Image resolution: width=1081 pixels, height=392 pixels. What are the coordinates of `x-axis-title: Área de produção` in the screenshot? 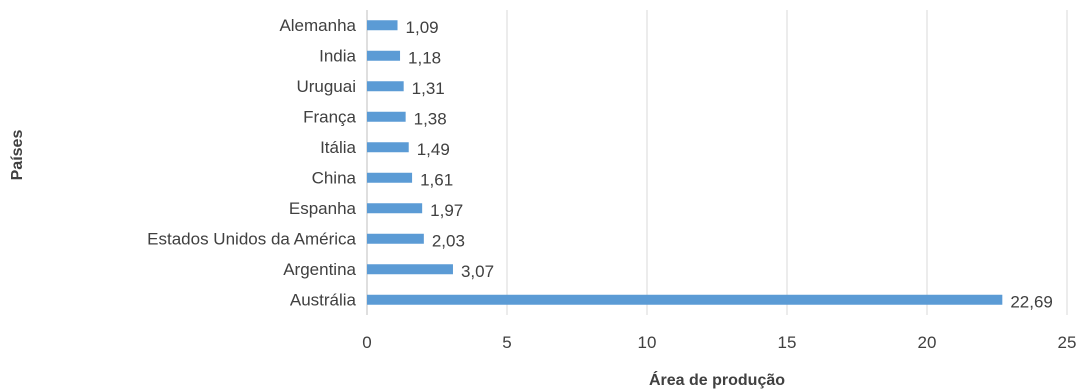 It's located at (717, 379).